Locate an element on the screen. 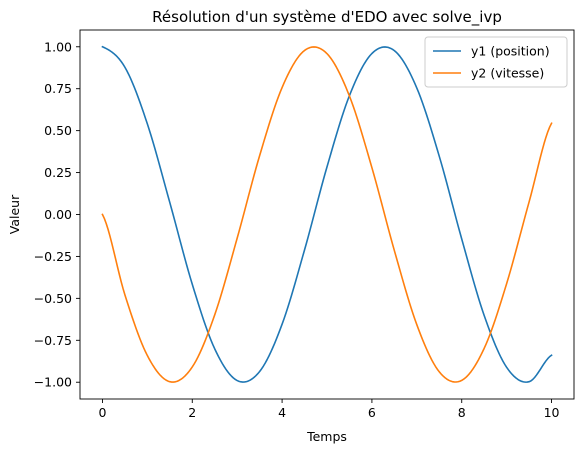 The height and width of the screenshot is (454, 587). y-tick-label: 1.00 is located at coordinates (58, 46).